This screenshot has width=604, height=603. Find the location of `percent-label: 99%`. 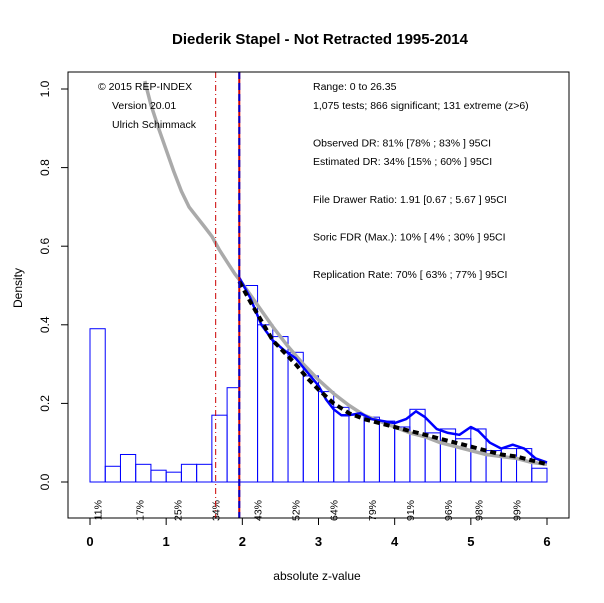

percent-label: 99% is located at coordinates (518, 510).